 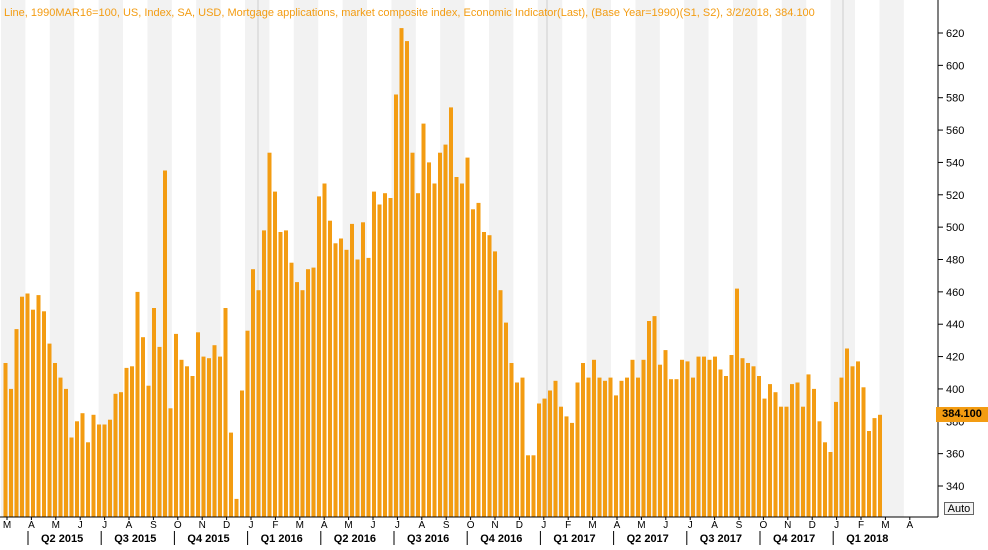 I want to click on y-tick-label: 420, so click(x=955, y=358).